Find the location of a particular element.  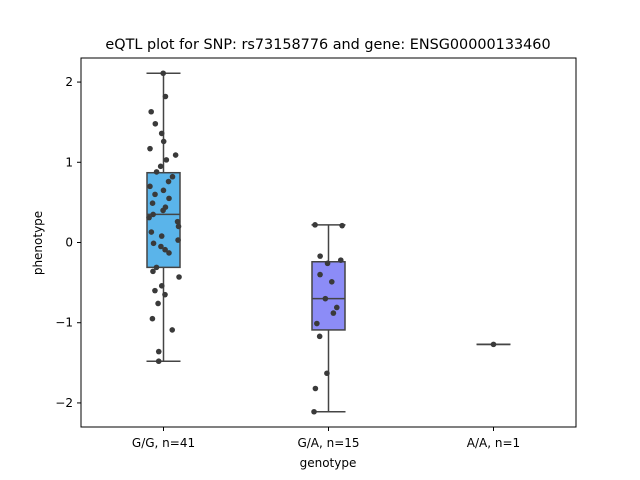

y-tick-label: −1 is located at coordinates (64, 323).